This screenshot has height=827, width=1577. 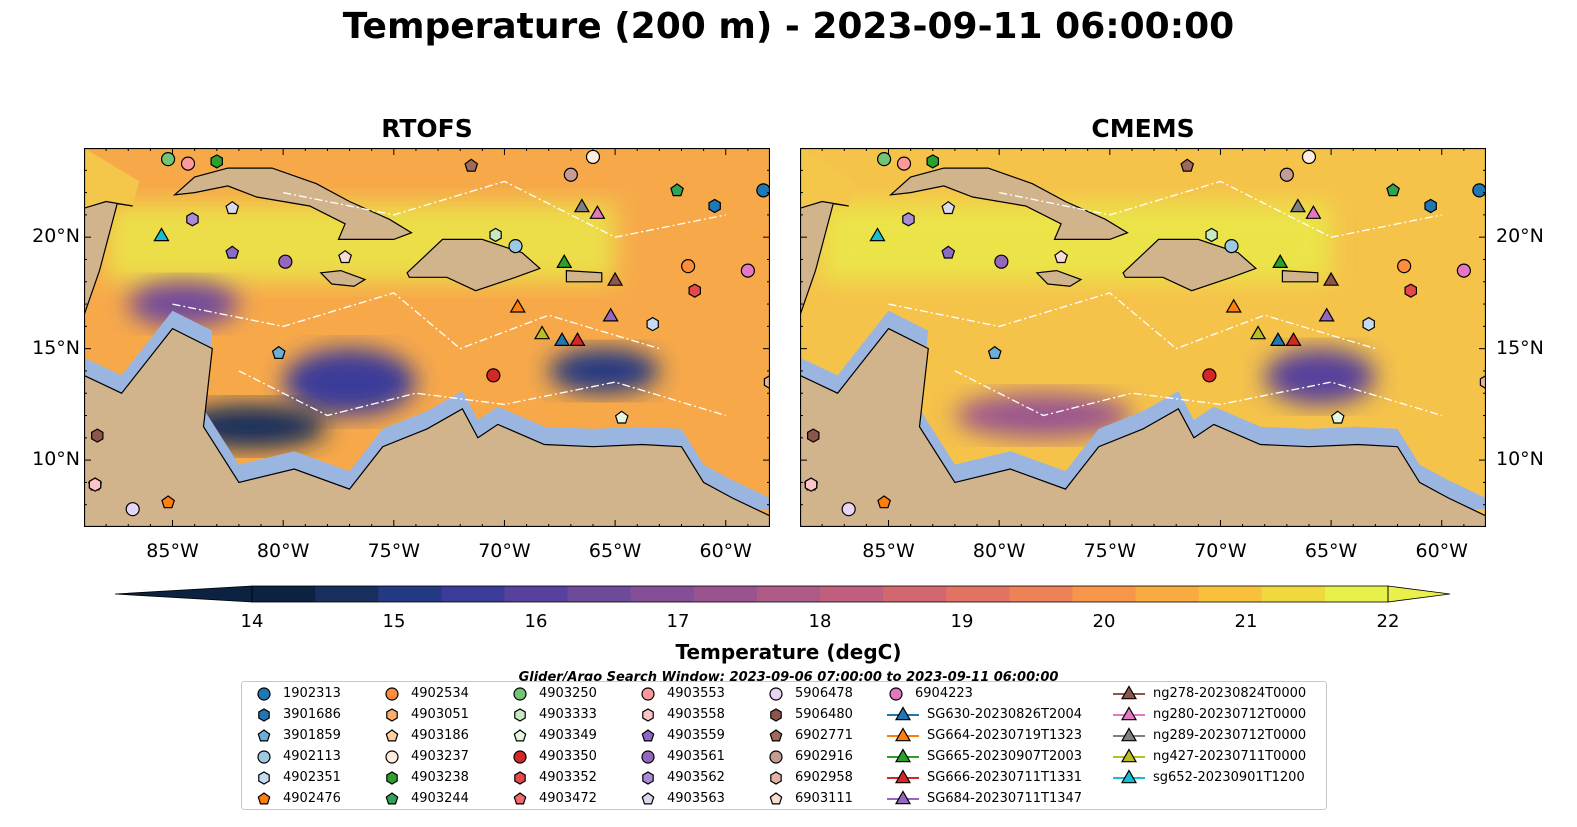 I want to click on legend-item: 1902313, so click(x=297, y=693).